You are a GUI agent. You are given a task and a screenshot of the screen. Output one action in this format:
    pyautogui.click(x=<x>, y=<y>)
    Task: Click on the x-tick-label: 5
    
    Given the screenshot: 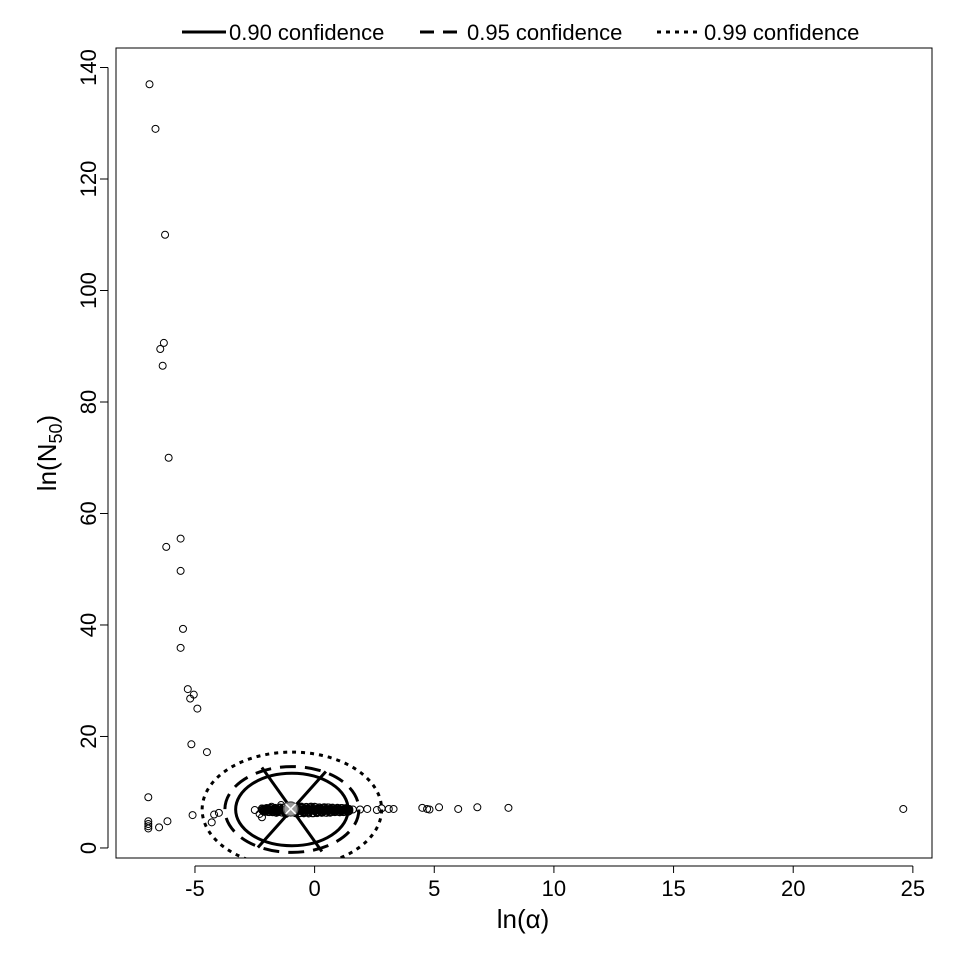 What is the action you would take?
    pyautogui.click(x=434, y=888)
    